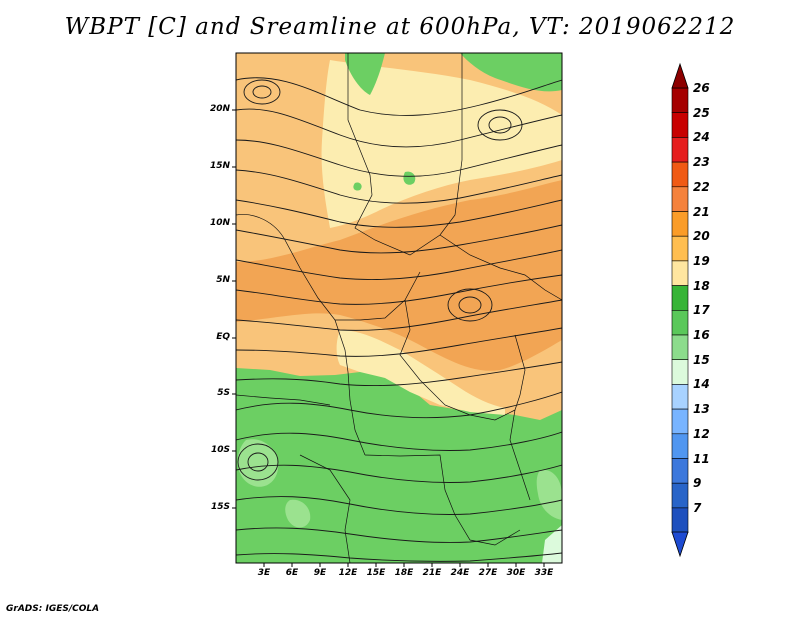 Image resolution: width=800 pixels, height=618 pixels. What do you see at coordinates (701, 458) in the screenshot?
I see `colorbar-label: 11` at bounding box center [701, 458].